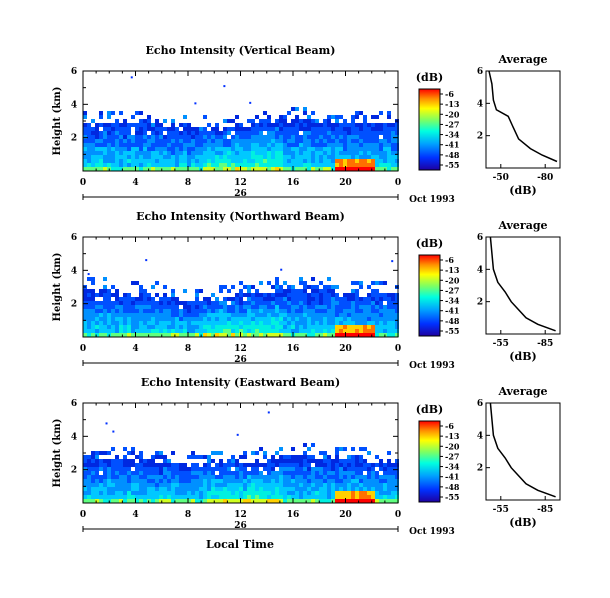  What do you see at coordinates (240, 544) in the screenshot?
I see `x-axis-label: Local Time` at bounding box center [240, 544].